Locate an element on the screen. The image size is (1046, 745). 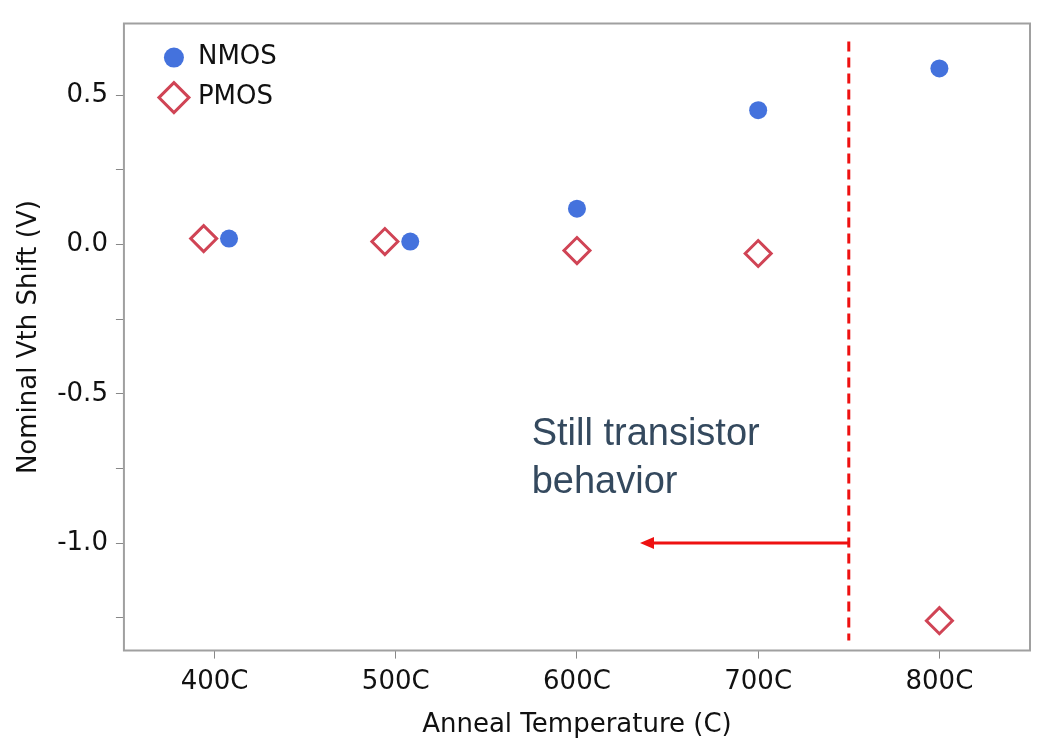
x-tick-label: 400C is located at coordinates (214, 679).